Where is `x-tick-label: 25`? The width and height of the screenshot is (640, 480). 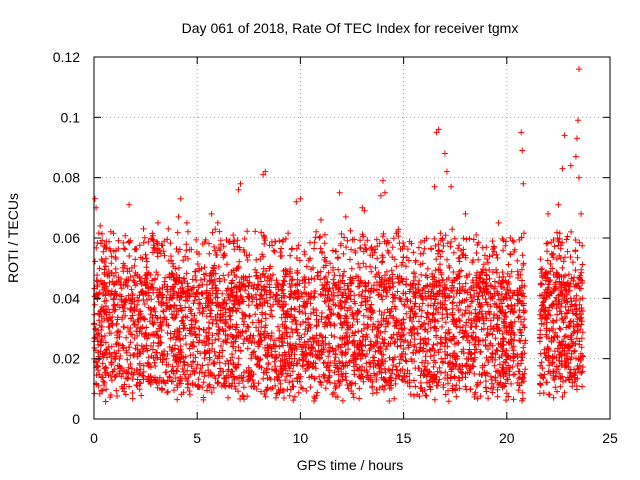
x-tick-label: 25 is located at coordinates (610, 438).